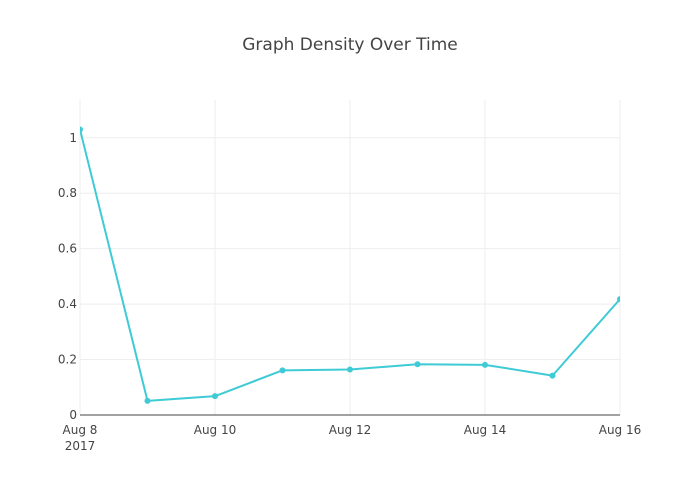  What do you see at coordinates (67, 304) in the screenshot?
I see `y-tick-label: 0.4` at bounding box center [67, 304].